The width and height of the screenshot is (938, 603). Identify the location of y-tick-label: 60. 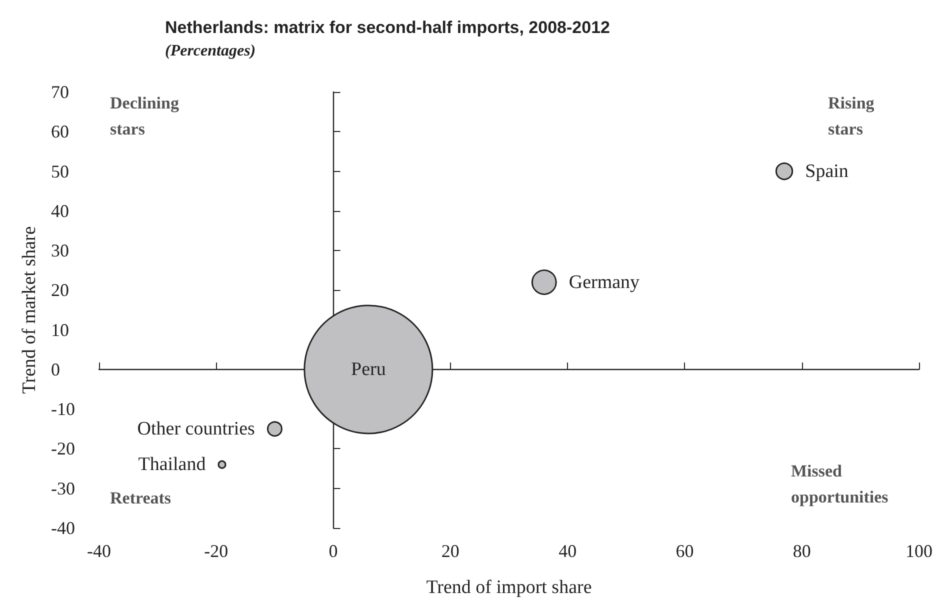
(60, 132).